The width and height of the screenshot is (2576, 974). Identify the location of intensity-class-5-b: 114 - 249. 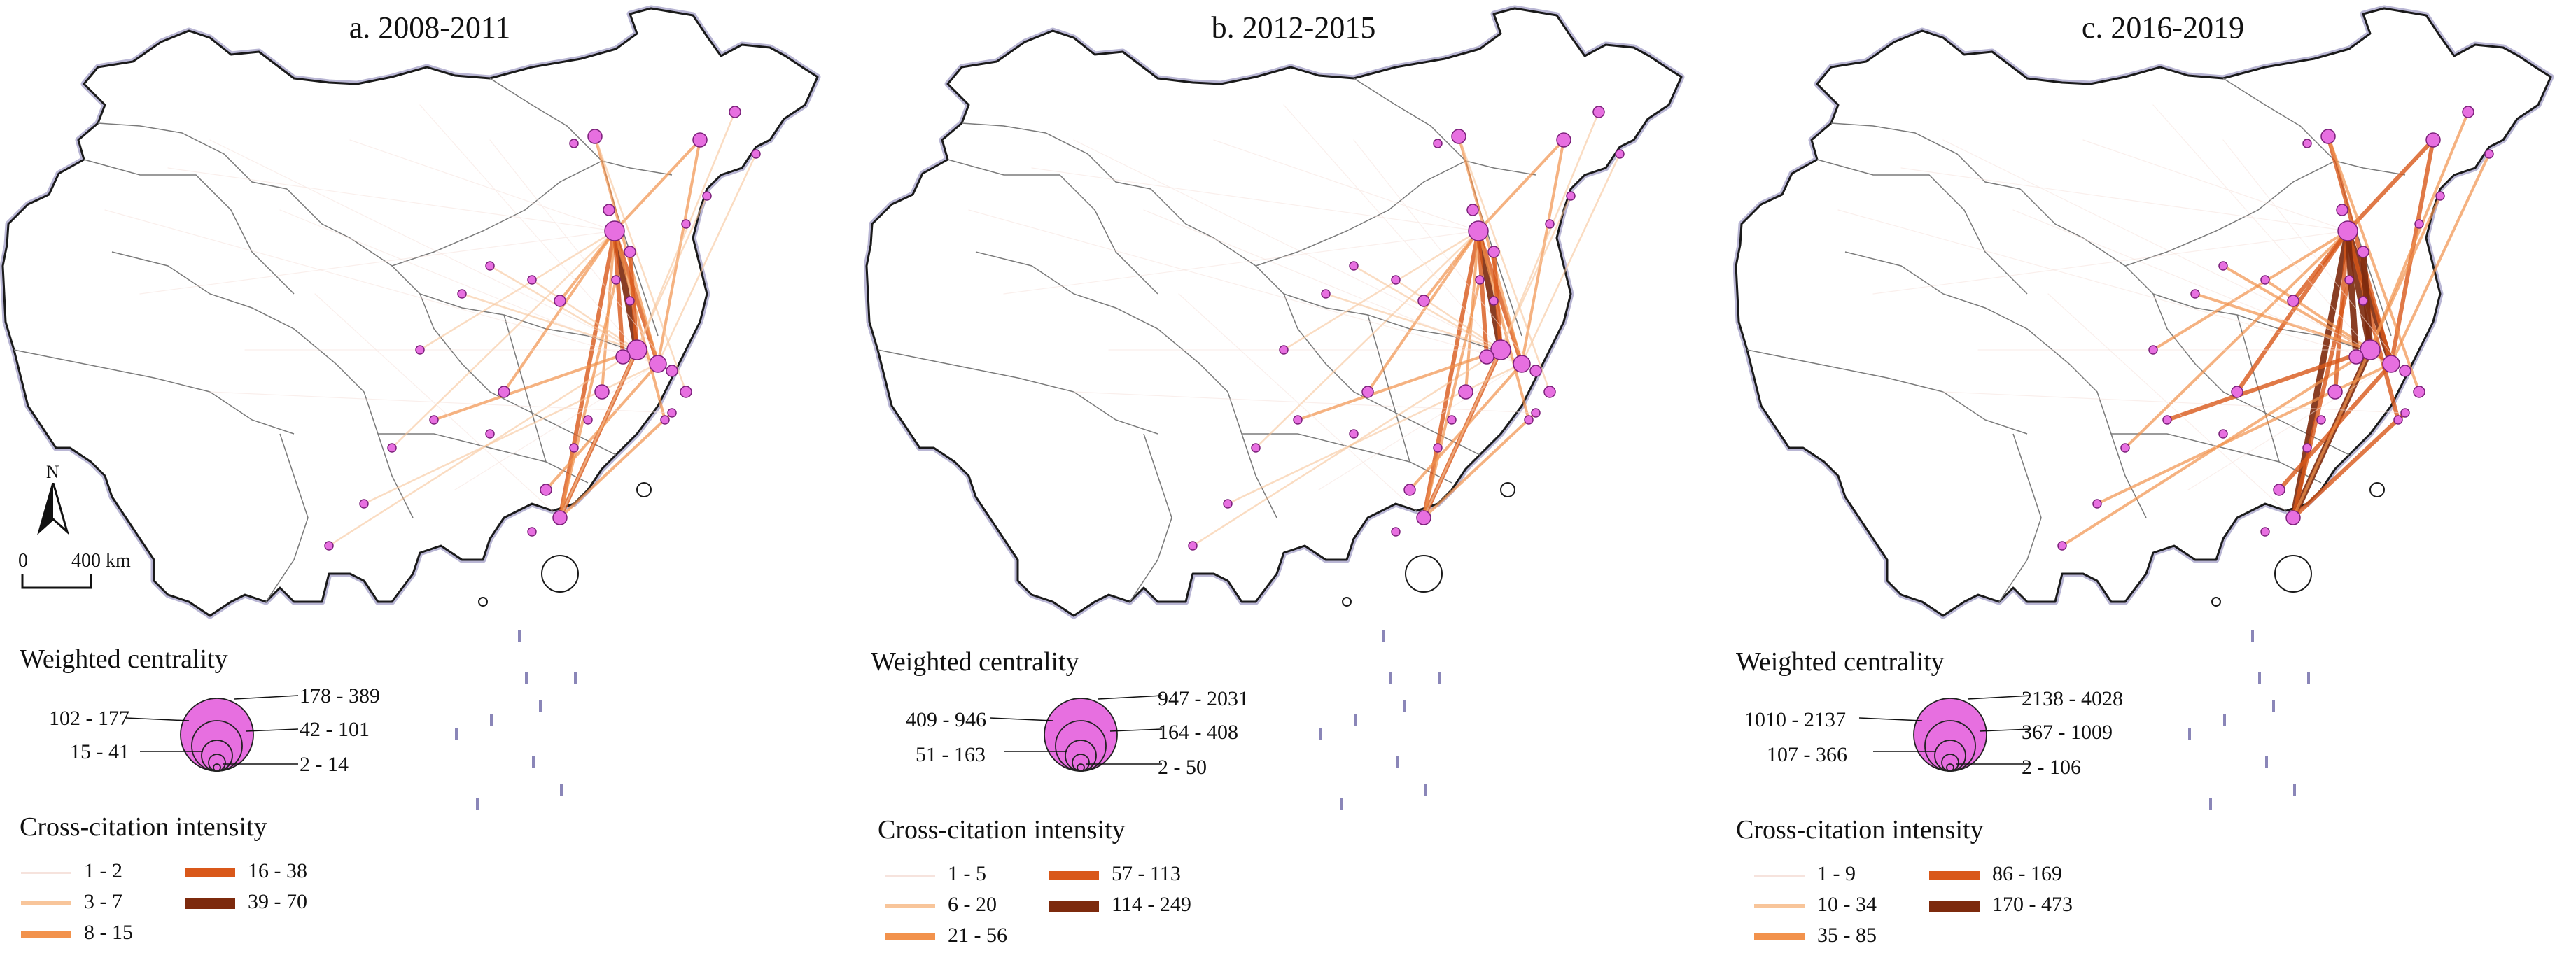
(1120, 905).